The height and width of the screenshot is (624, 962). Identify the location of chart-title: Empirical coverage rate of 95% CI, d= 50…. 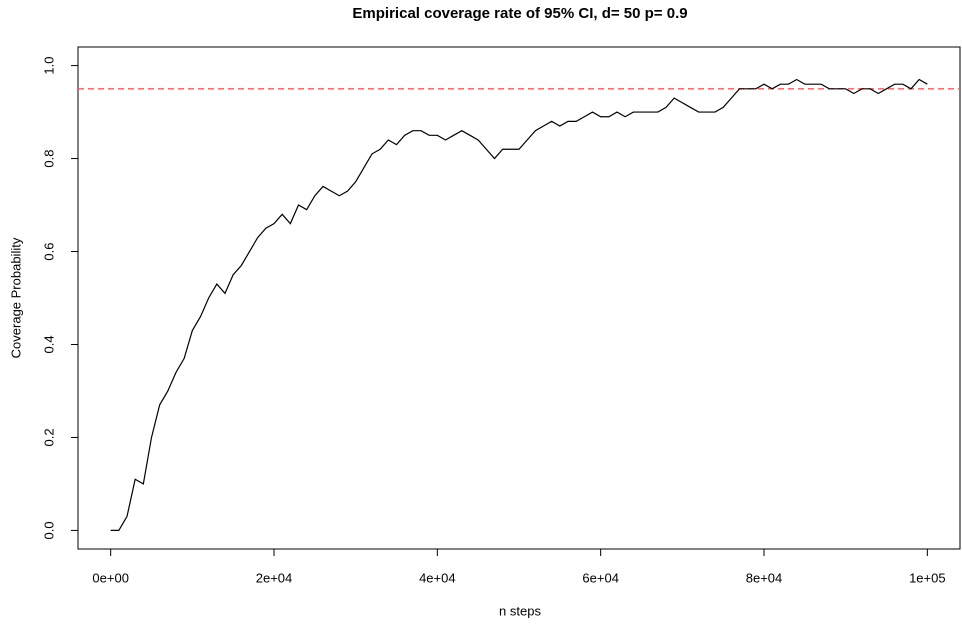
(519, 13).